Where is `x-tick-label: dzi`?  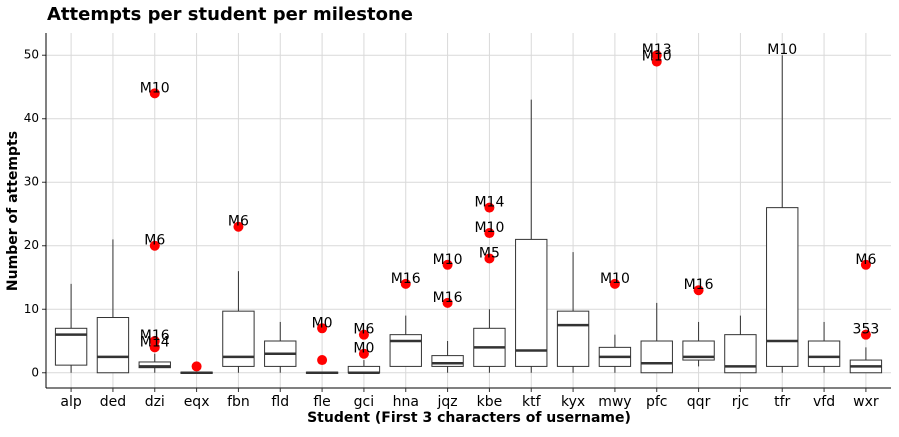 x-tick-label: dzi is located at coordinates (155, 402).